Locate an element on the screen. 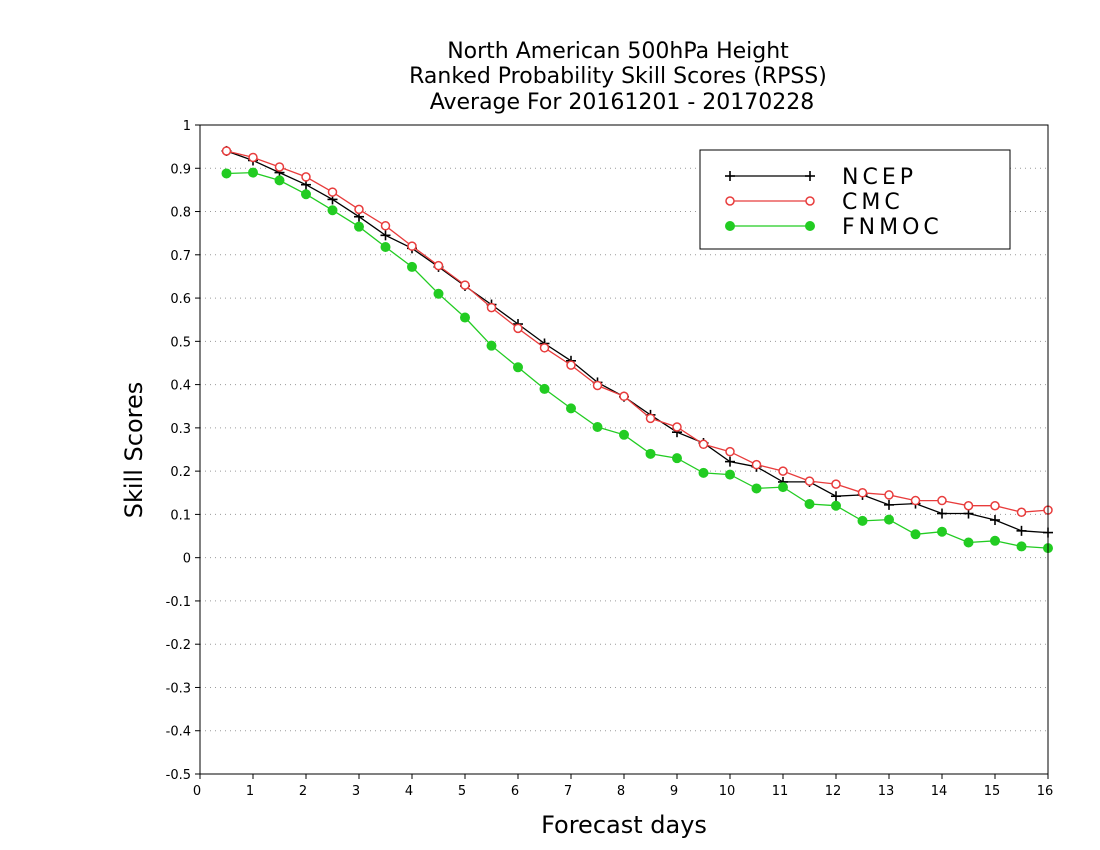  x-tick-label: 1 is located at coordinates (250, 791).